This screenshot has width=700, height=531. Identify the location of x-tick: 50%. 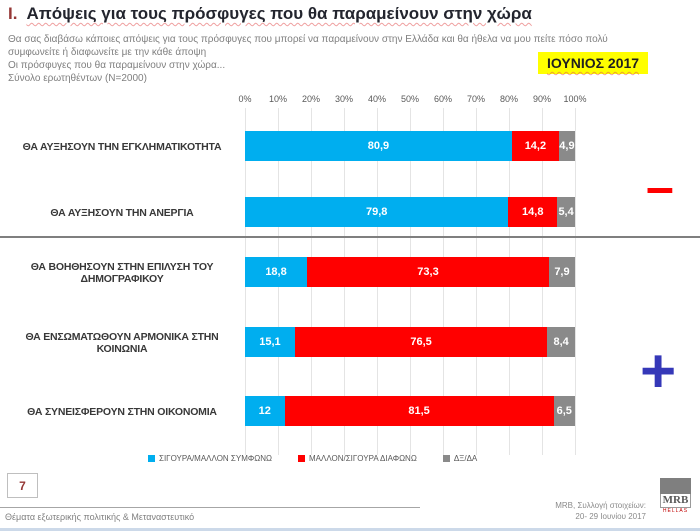
(409, 99).